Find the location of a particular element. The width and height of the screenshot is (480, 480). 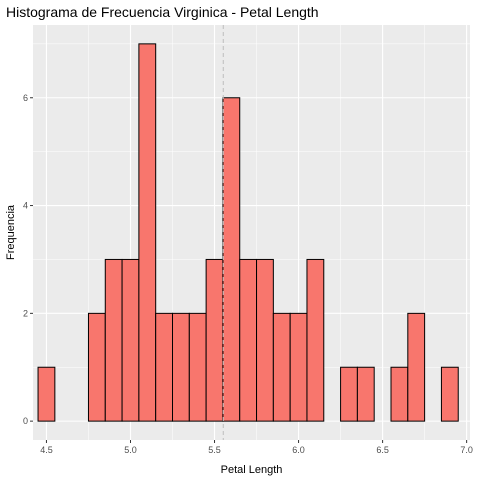

y-tick-label: 4 is located at coordinates (25, 206).